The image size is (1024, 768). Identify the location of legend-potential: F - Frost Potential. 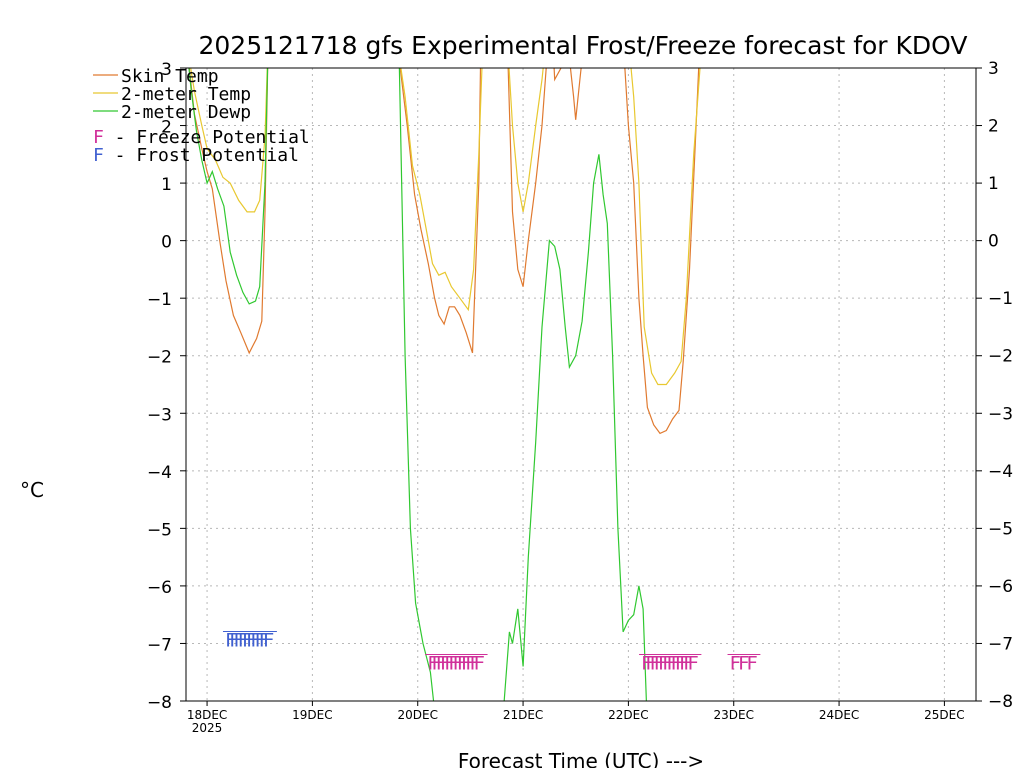
(196, 155).